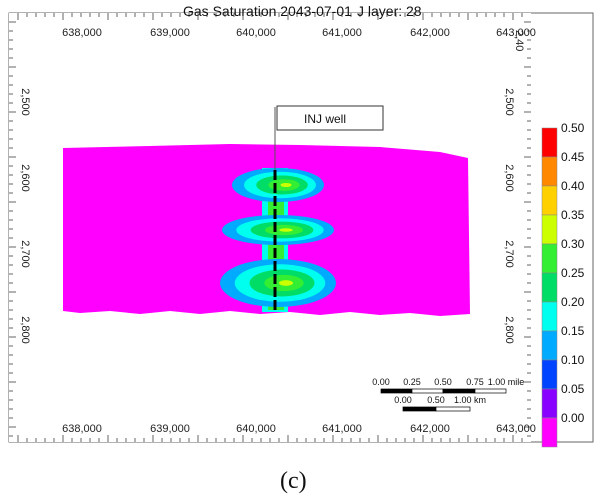  I want to click on scale-label-mile: 1.00 mile, so click(506, 382).